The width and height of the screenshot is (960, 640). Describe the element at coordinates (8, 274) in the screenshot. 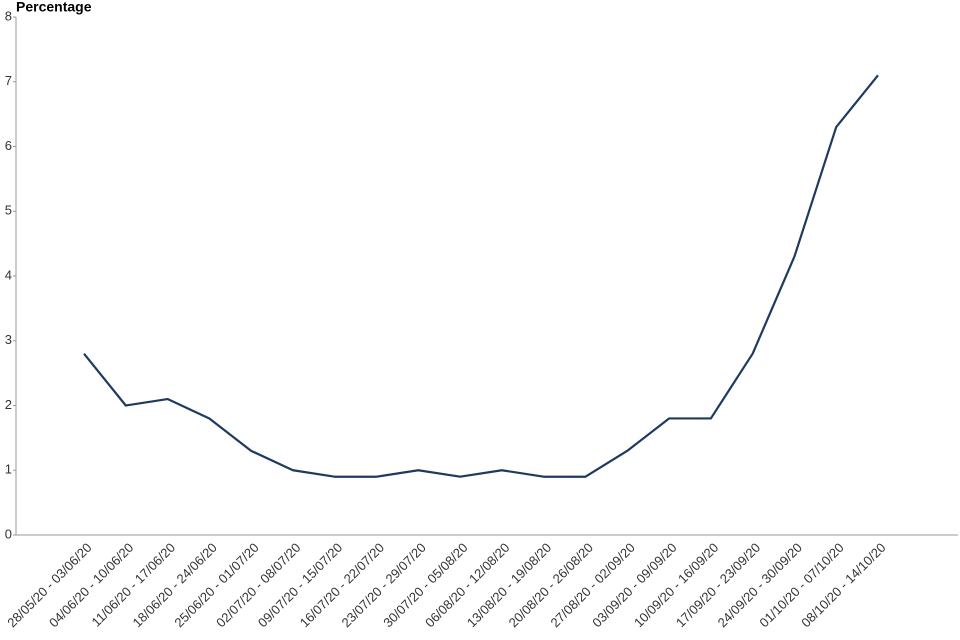

I see `y-tick-label: 4` at that location.